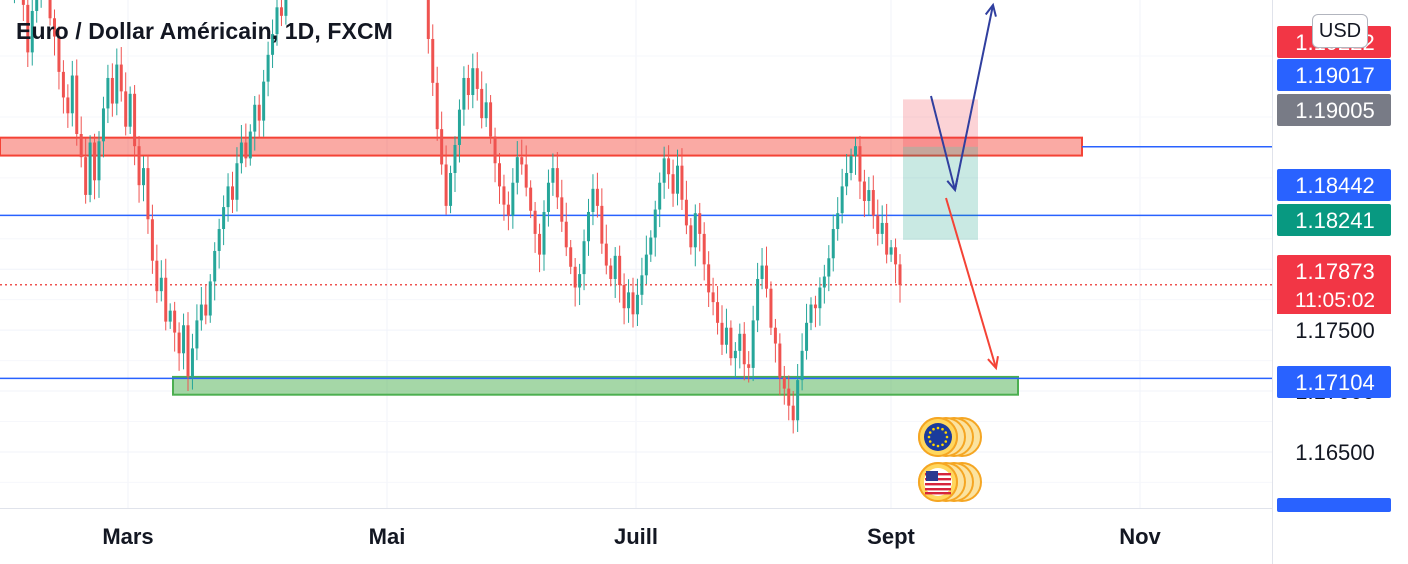 The image size is (1408, 564). What do you see at coordinates (891, 536) in the screenshot?
I see `x-tick-label: Sept` at bounding box center [891, 536].